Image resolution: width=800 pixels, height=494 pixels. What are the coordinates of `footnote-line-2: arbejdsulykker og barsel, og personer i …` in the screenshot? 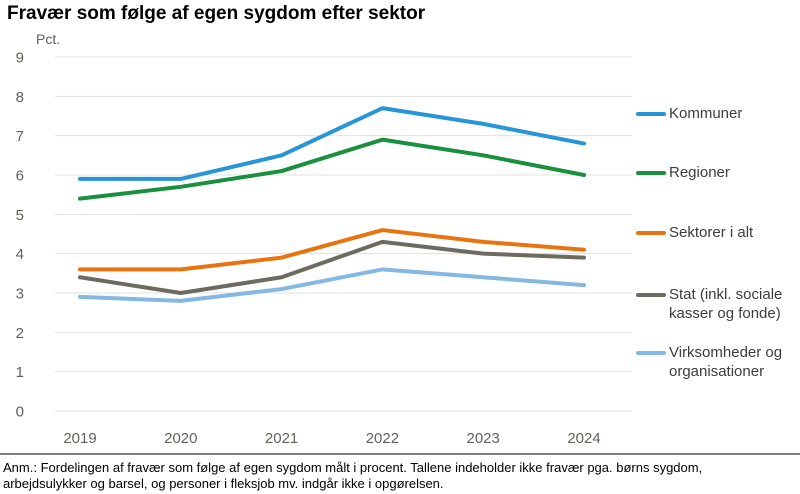 It's located at (223, 483).